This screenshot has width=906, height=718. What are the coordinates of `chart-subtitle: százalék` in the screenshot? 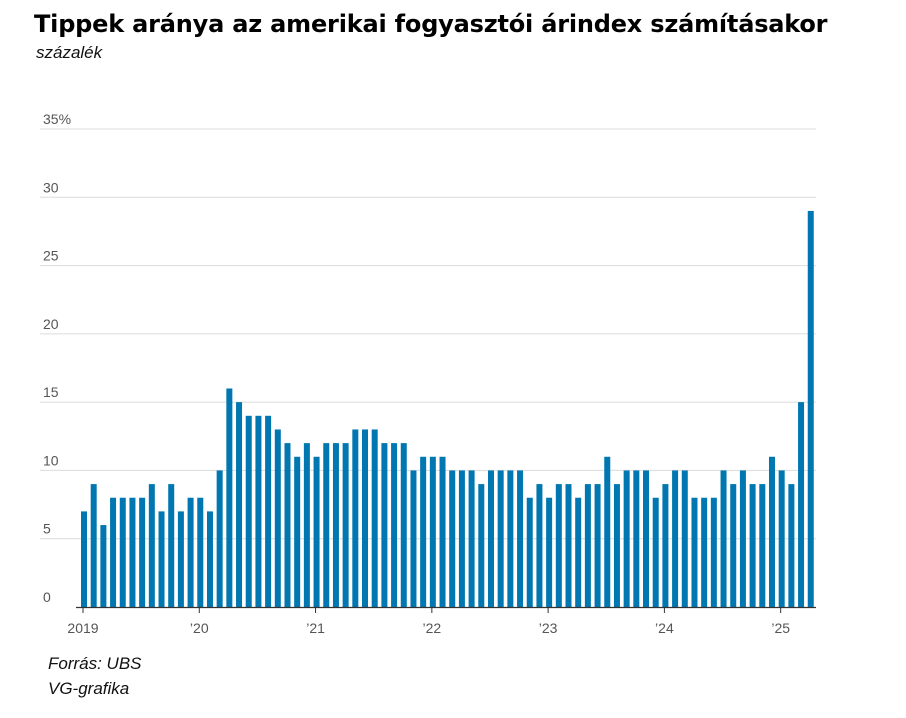 It's located at (69, 52).